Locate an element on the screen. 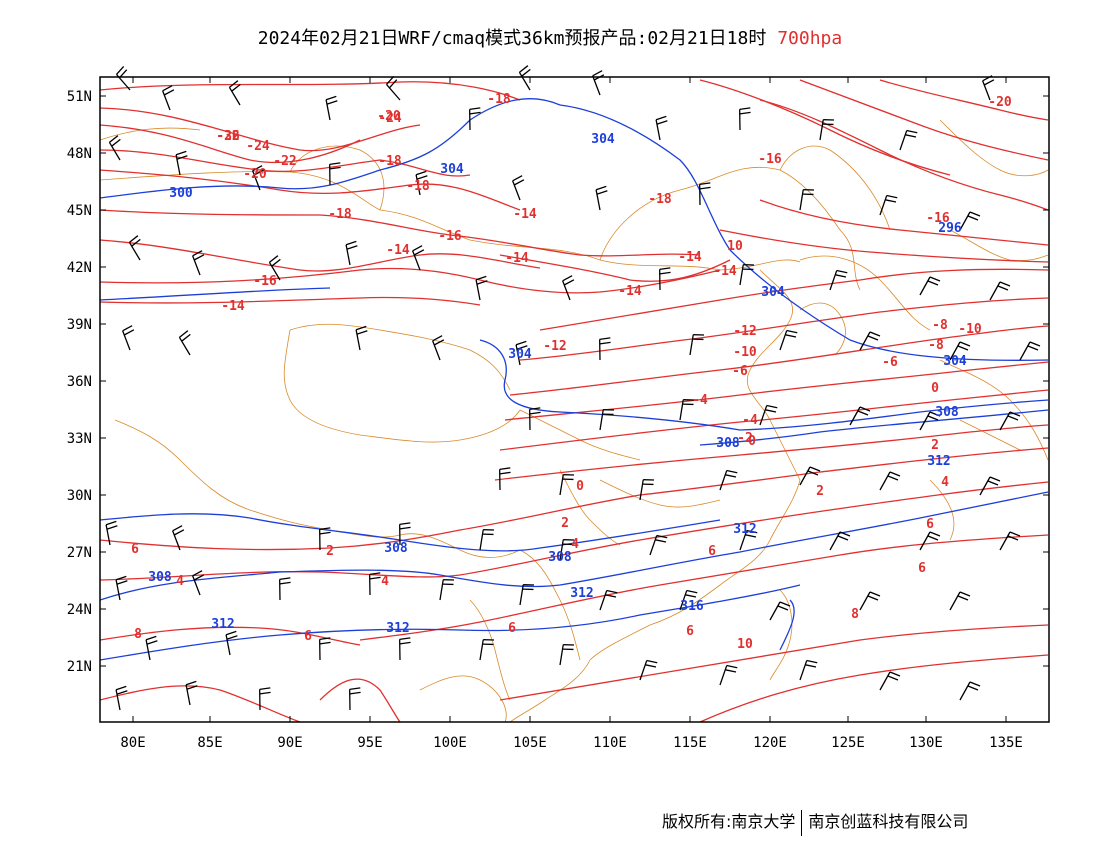 The width and height of the screenshot is (1100, 850). lat-label: 30N is located at coordinates (79, 496).